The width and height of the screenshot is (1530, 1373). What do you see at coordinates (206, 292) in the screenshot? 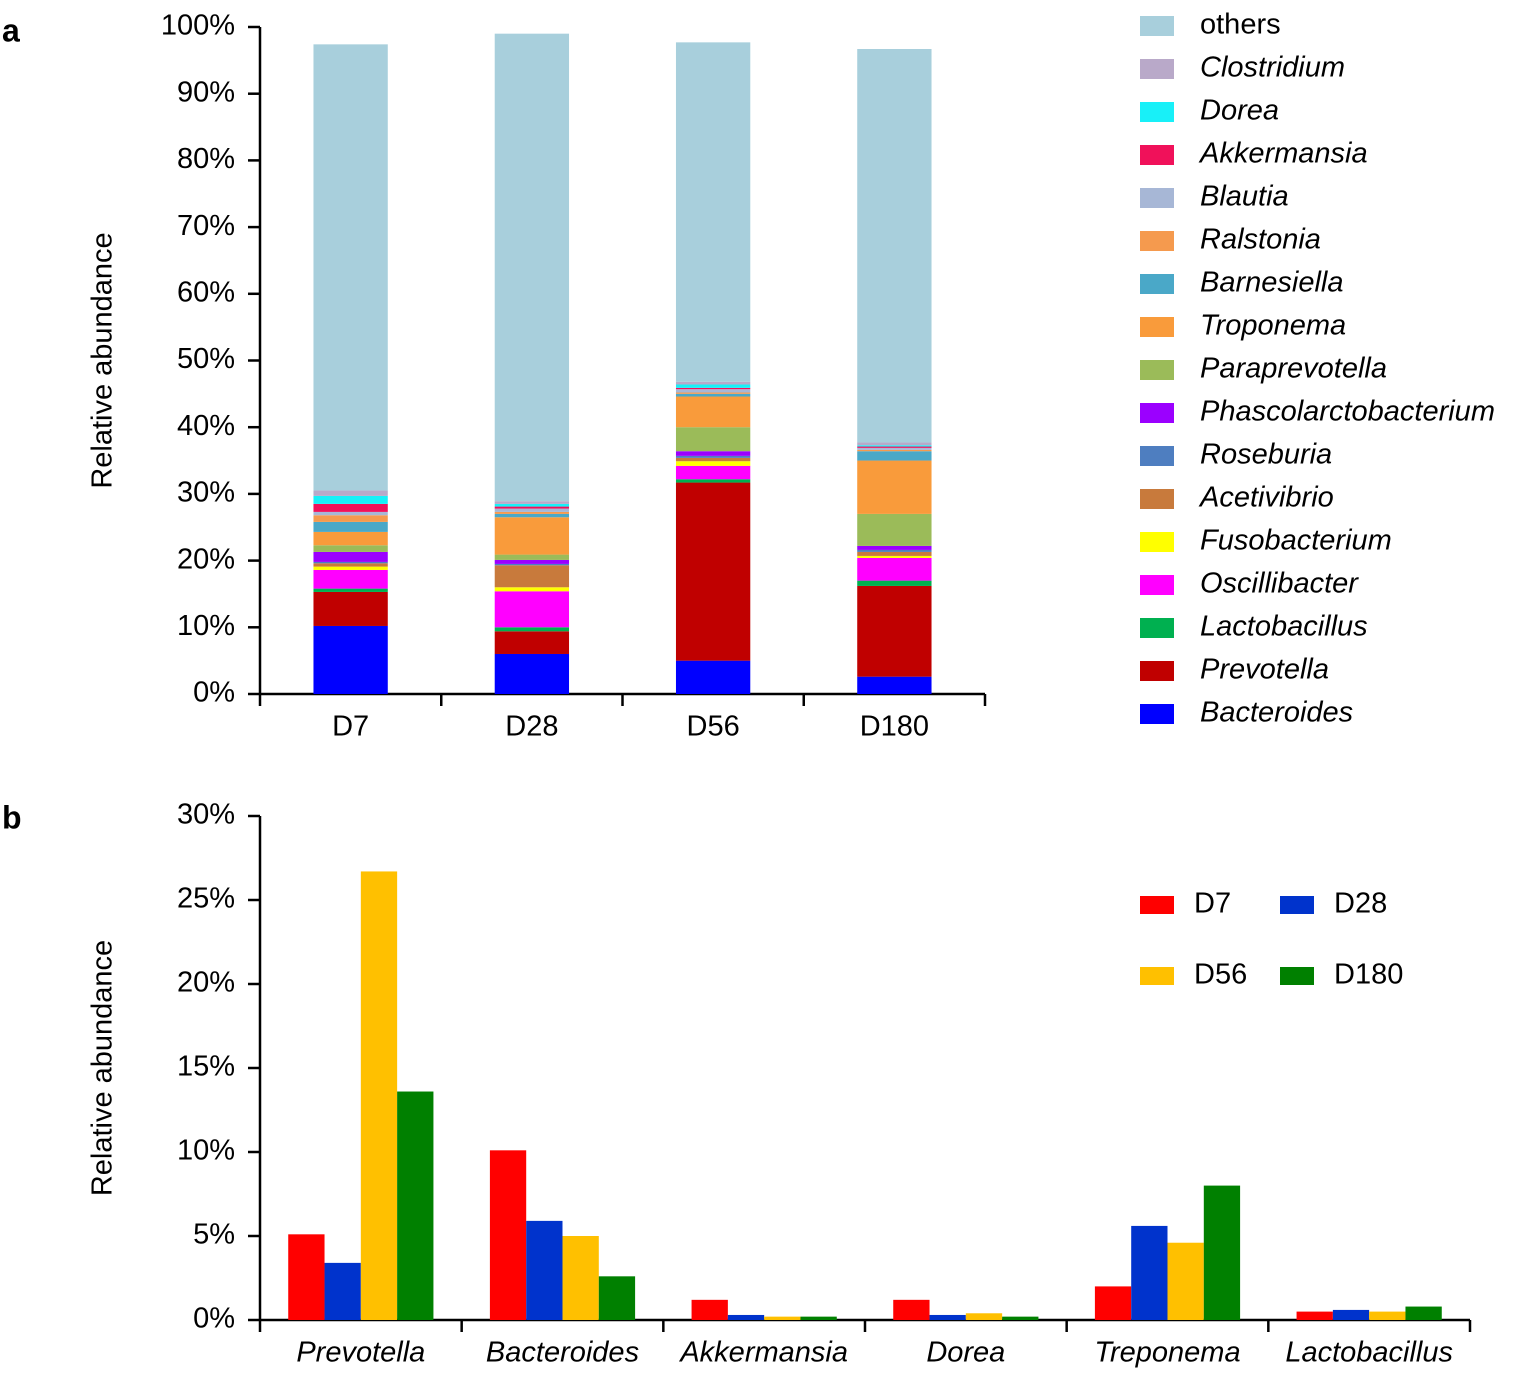
I see `y-tick-label: 60%` at bounding box center [206, 292].